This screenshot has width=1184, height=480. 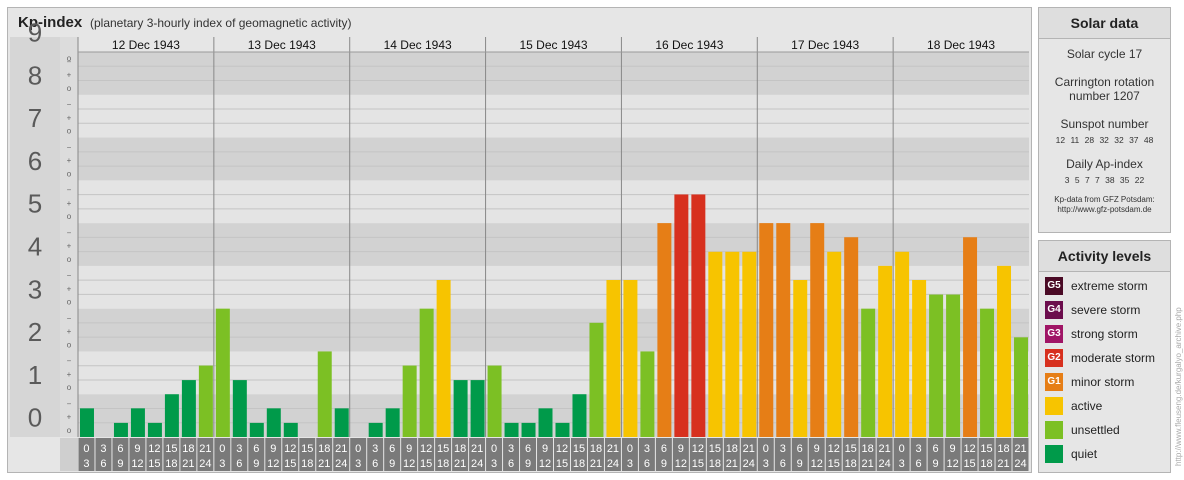 I want to click on hour-tick-start: 21, so click(x=749, y=449).